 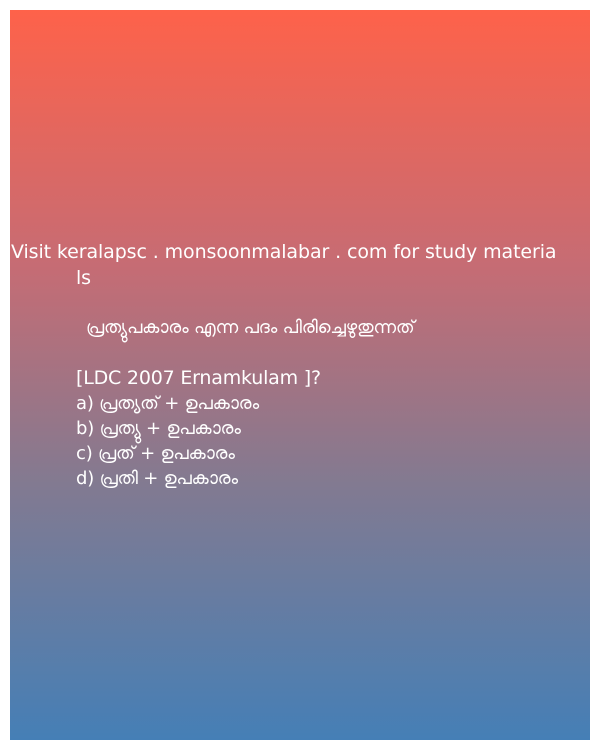 What do you see at coordinates (250, 327) in the screenshot?
I see `question-text: പ്രത്യുപകാരം എന്ന പദം പിരിച്ചെഴുതുന്നത്` at bounding box center [250, 327].